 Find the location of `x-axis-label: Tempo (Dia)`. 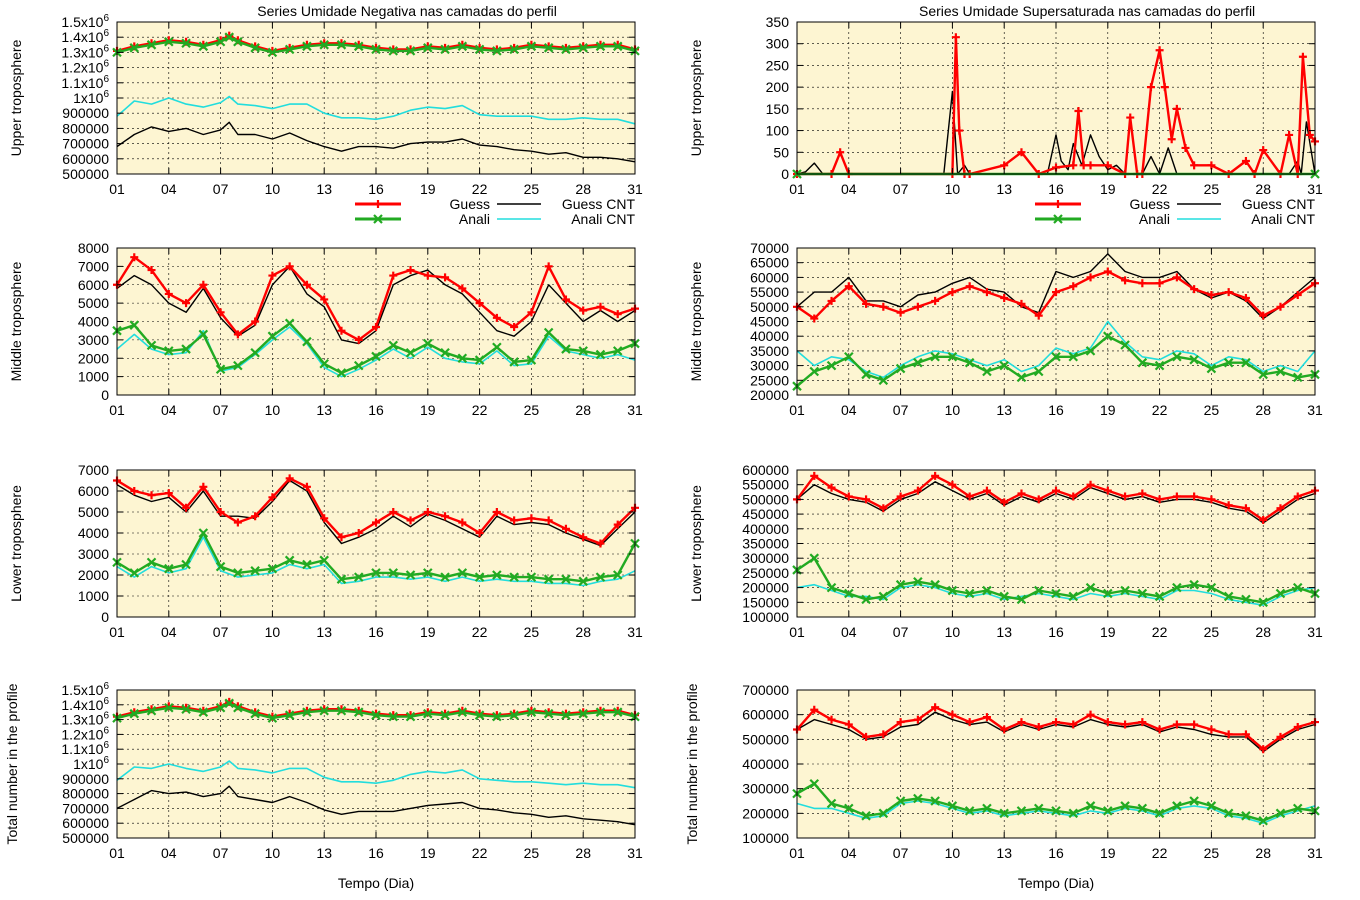

x-axis-label: Tempo (Dia) is located at coordinates (376, 883).